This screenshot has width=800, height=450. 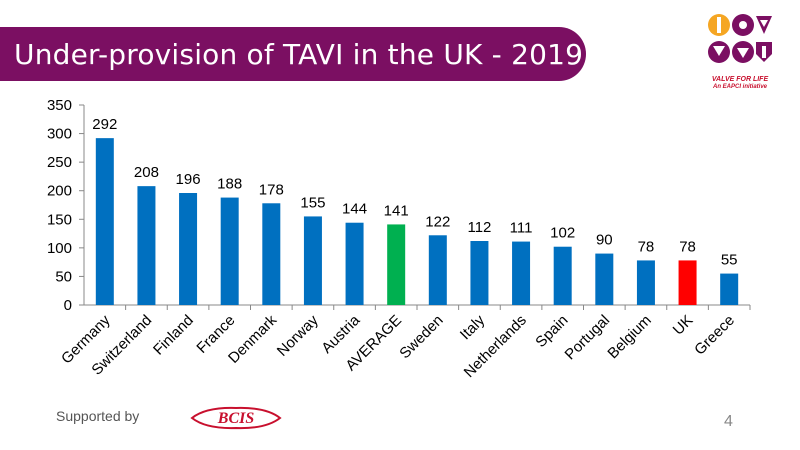 What do you see at coordinates (312, 202) in the screenshot?
I see `data-label: 155` at bounding box center [312, 202].